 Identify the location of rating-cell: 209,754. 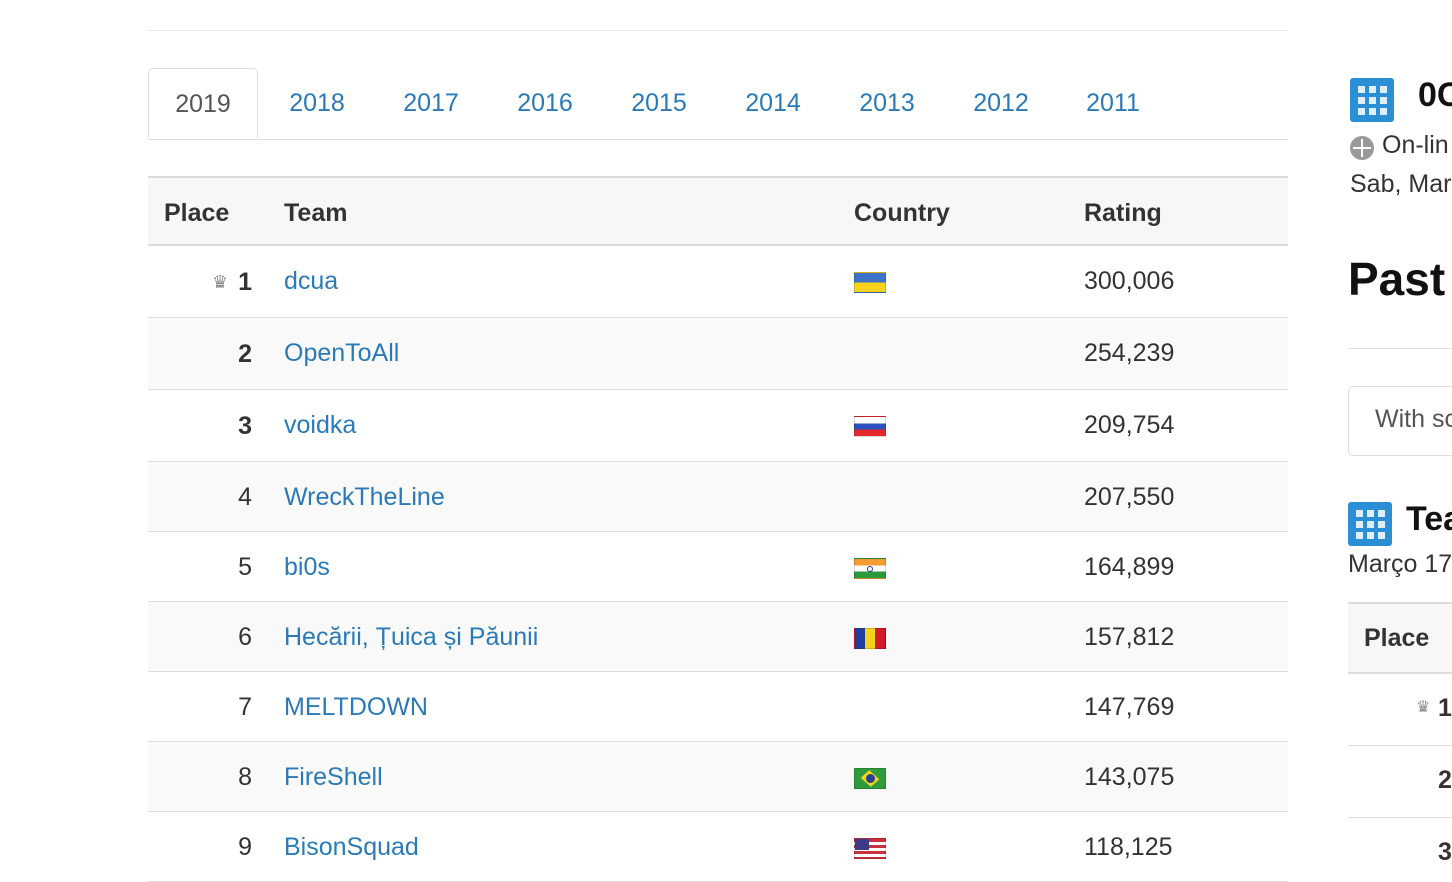
(1129, 425).